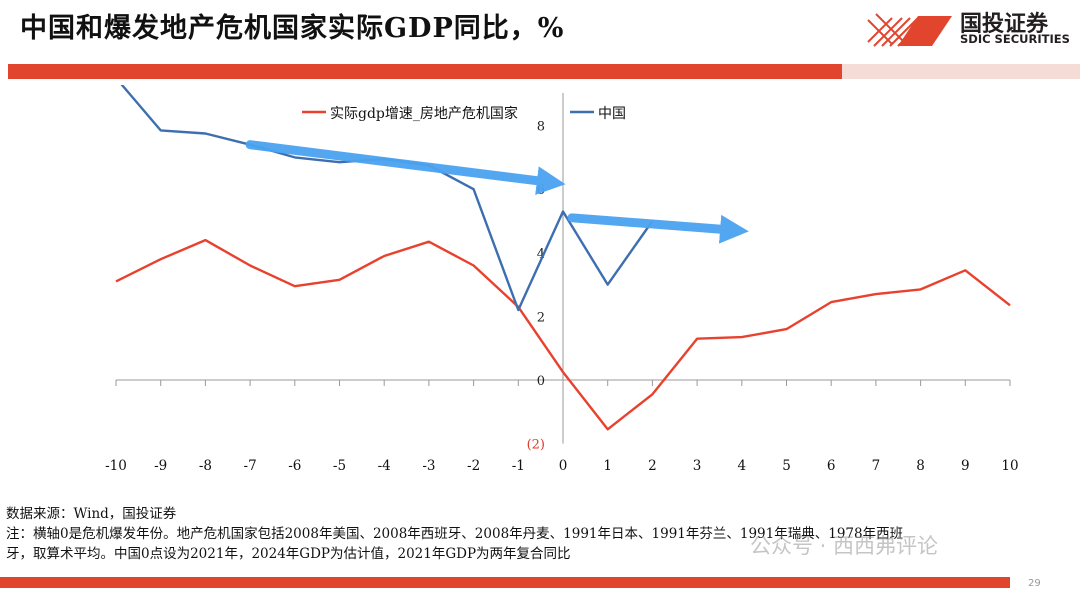  Describe the element at coordinates (424, 113) in the screenshot. I see `legend-label-crisis: 实际gdp增速_房地产危机国家` at that location.